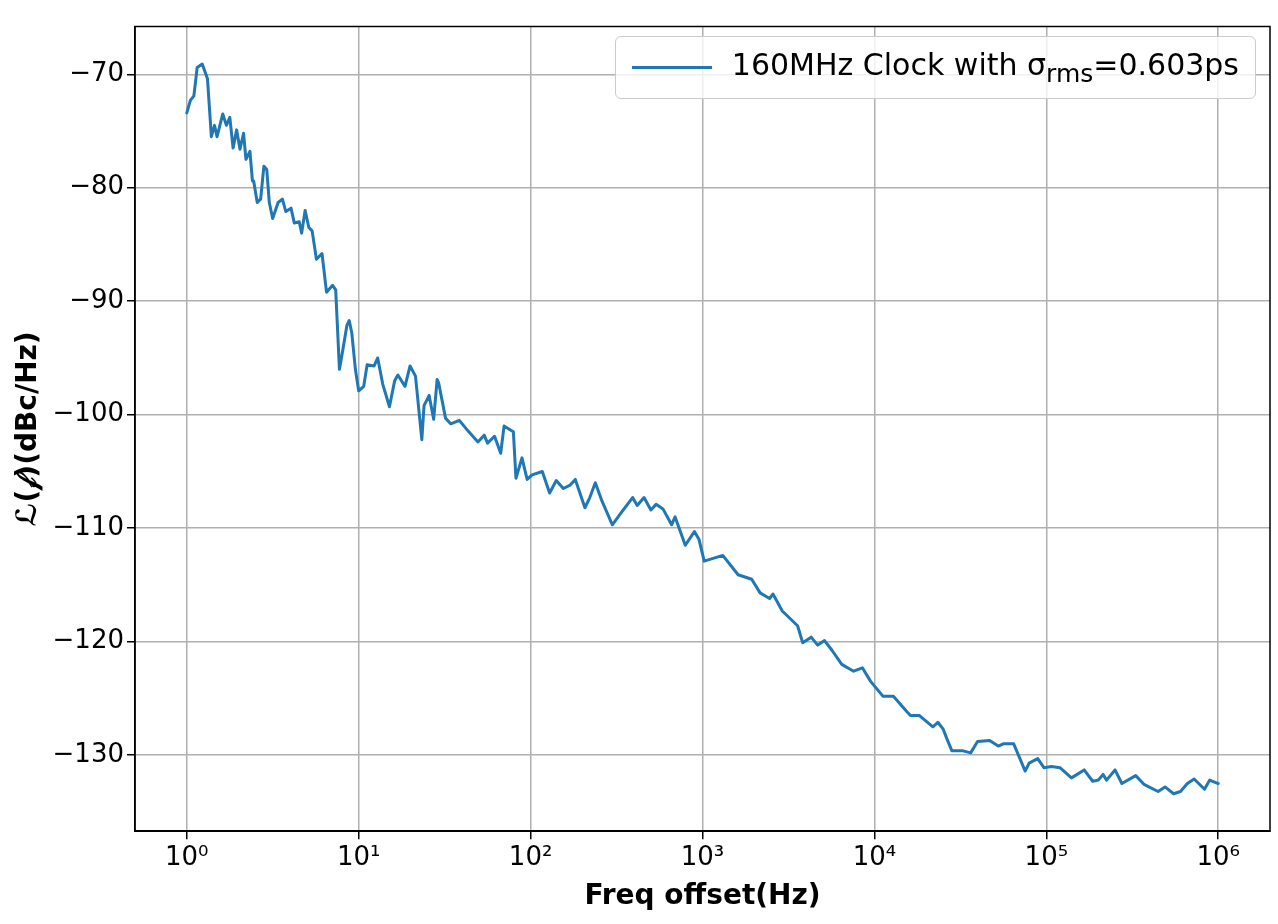 This screenshot has height=924, width=1278. I want to click on x-tick-label: 10⁶, so click(1218, 855).